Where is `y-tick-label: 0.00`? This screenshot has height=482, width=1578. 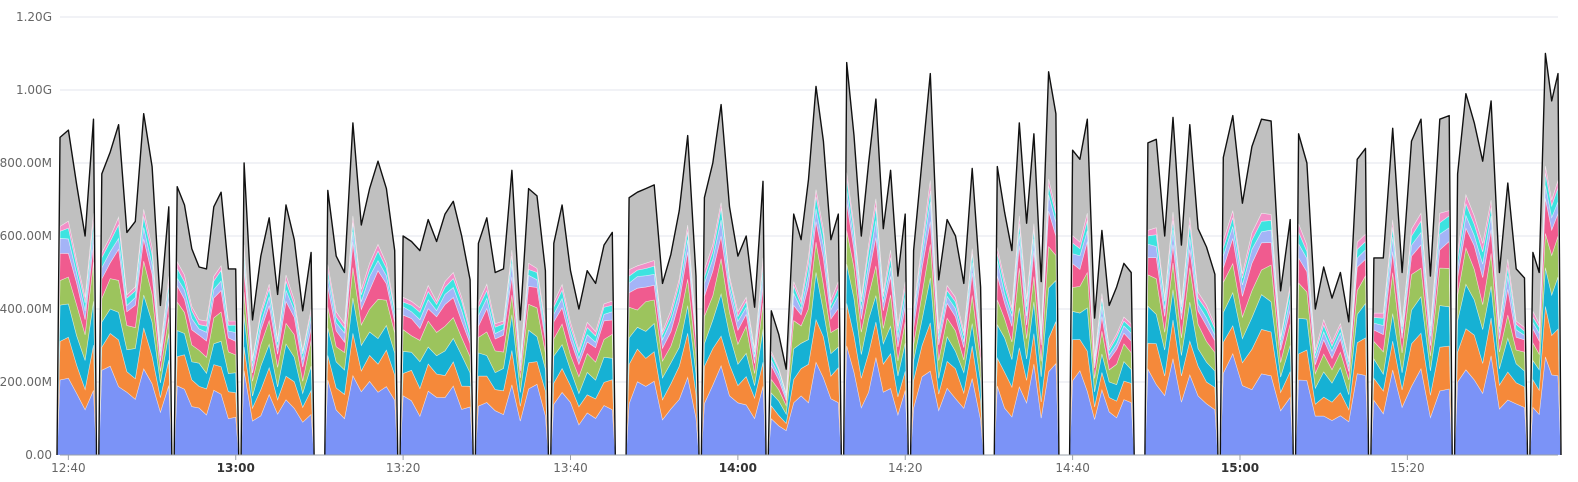
y-tick-label: 0.00 is located at coordinates (38, 455).